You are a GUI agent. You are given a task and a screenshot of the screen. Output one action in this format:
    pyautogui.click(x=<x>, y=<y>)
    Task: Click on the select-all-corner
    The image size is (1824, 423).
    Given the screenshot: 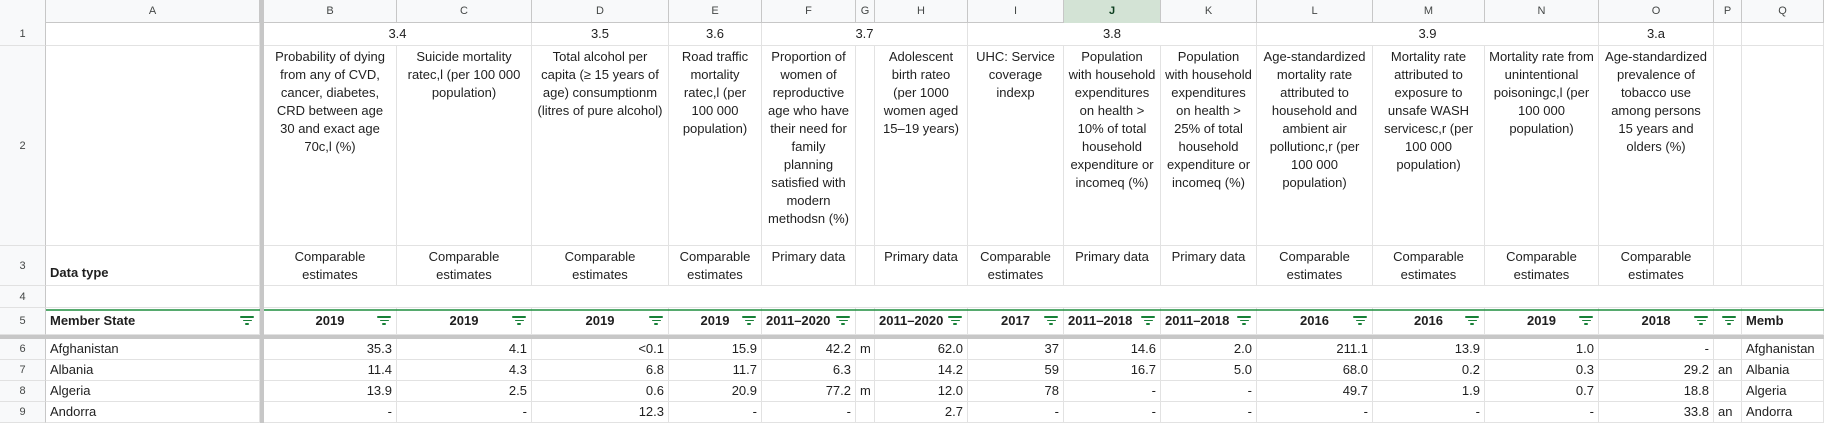 What is the action you would take?
    pyautogui.click(x=23, y=11)
    